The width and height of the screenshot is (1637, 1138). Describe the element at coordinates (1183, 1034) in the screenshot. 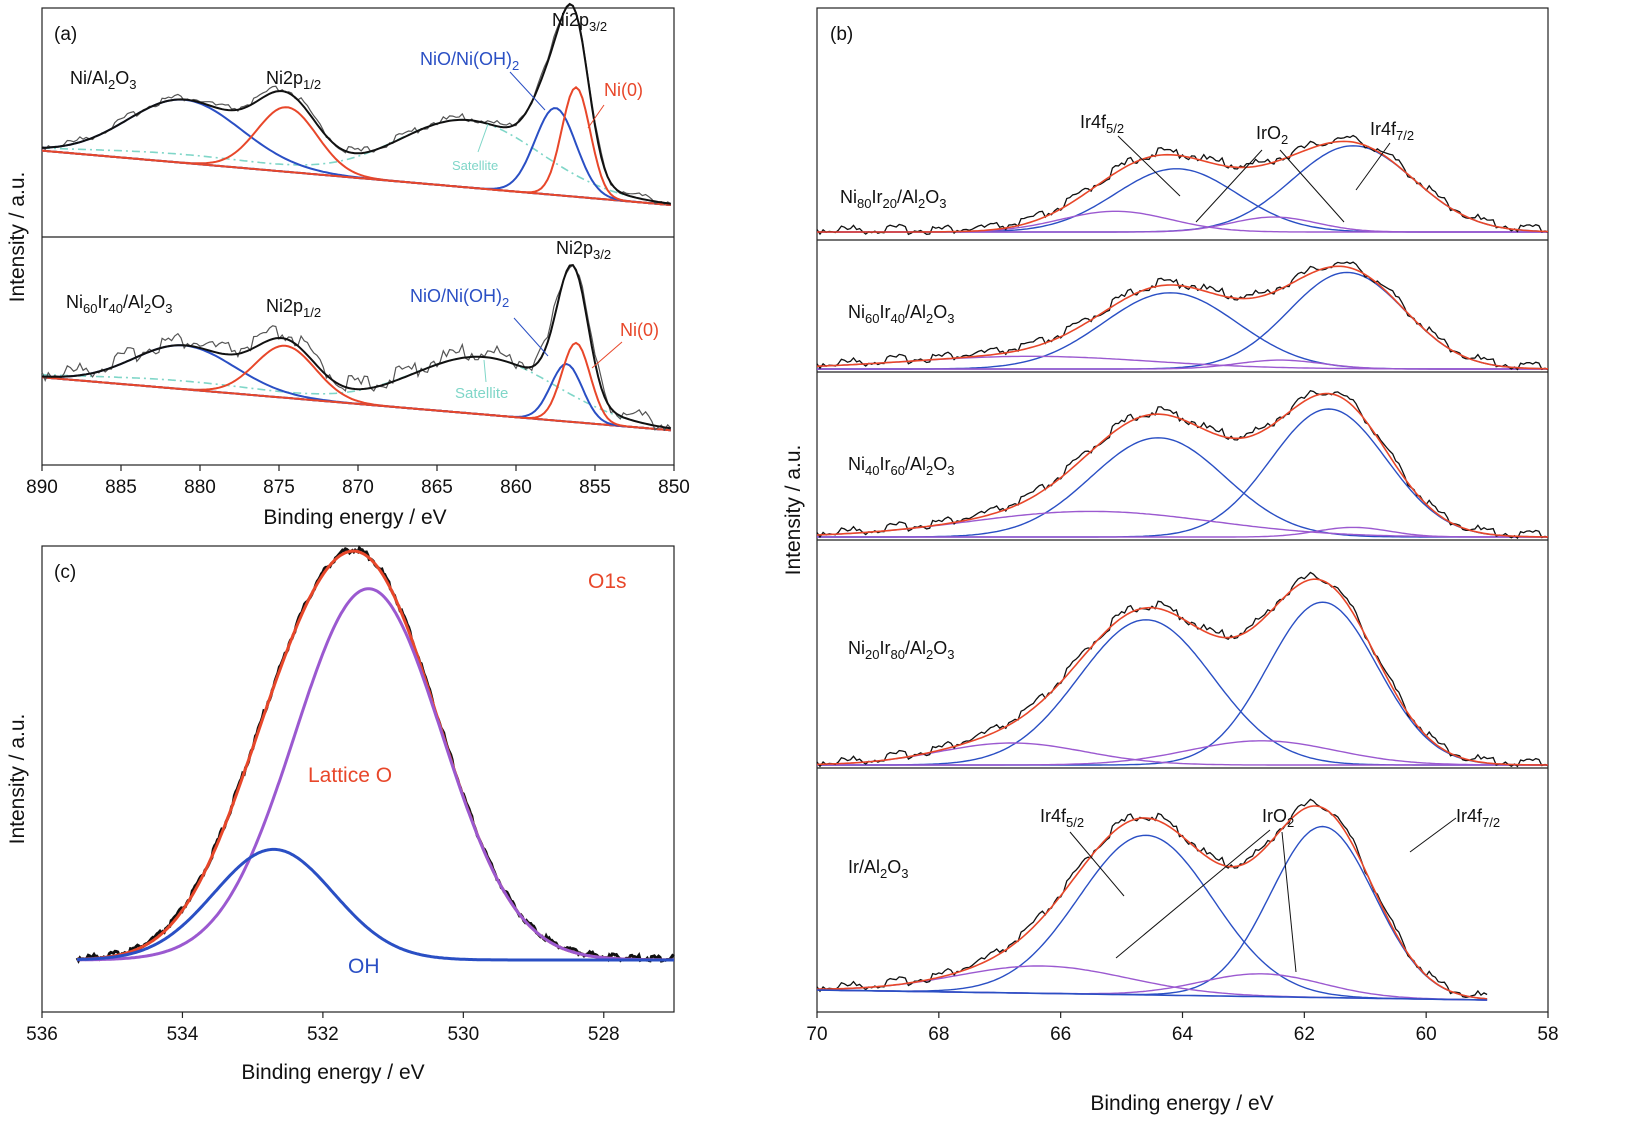

I see `x-tick-label: 64` at that location.